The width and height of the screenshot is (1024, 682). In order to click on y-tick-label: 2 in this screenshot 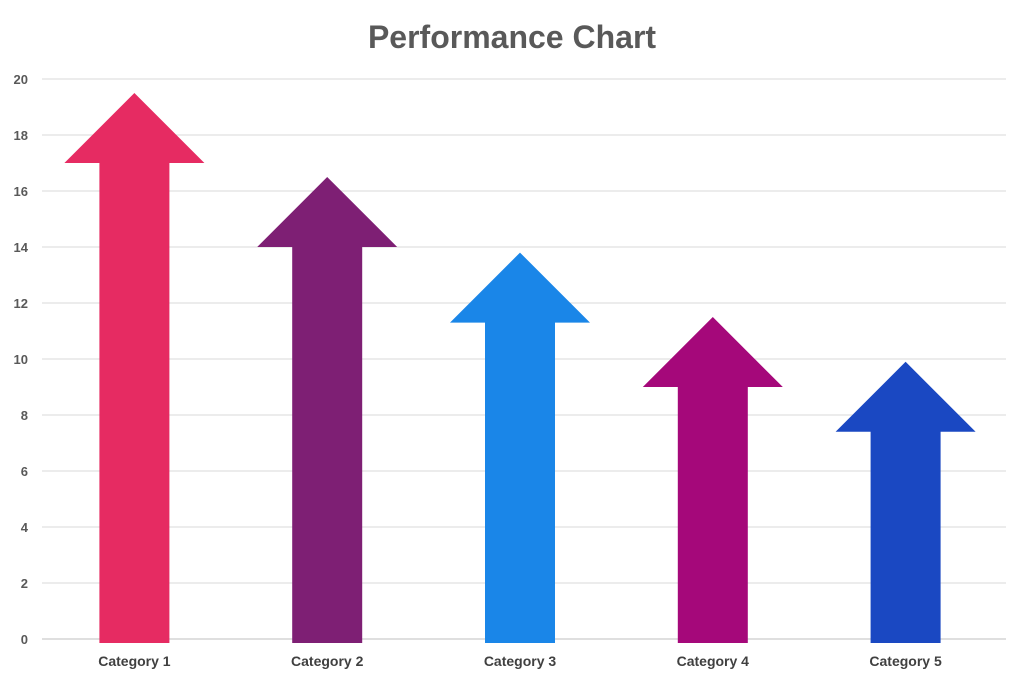, I will do `click(24, 583)`.